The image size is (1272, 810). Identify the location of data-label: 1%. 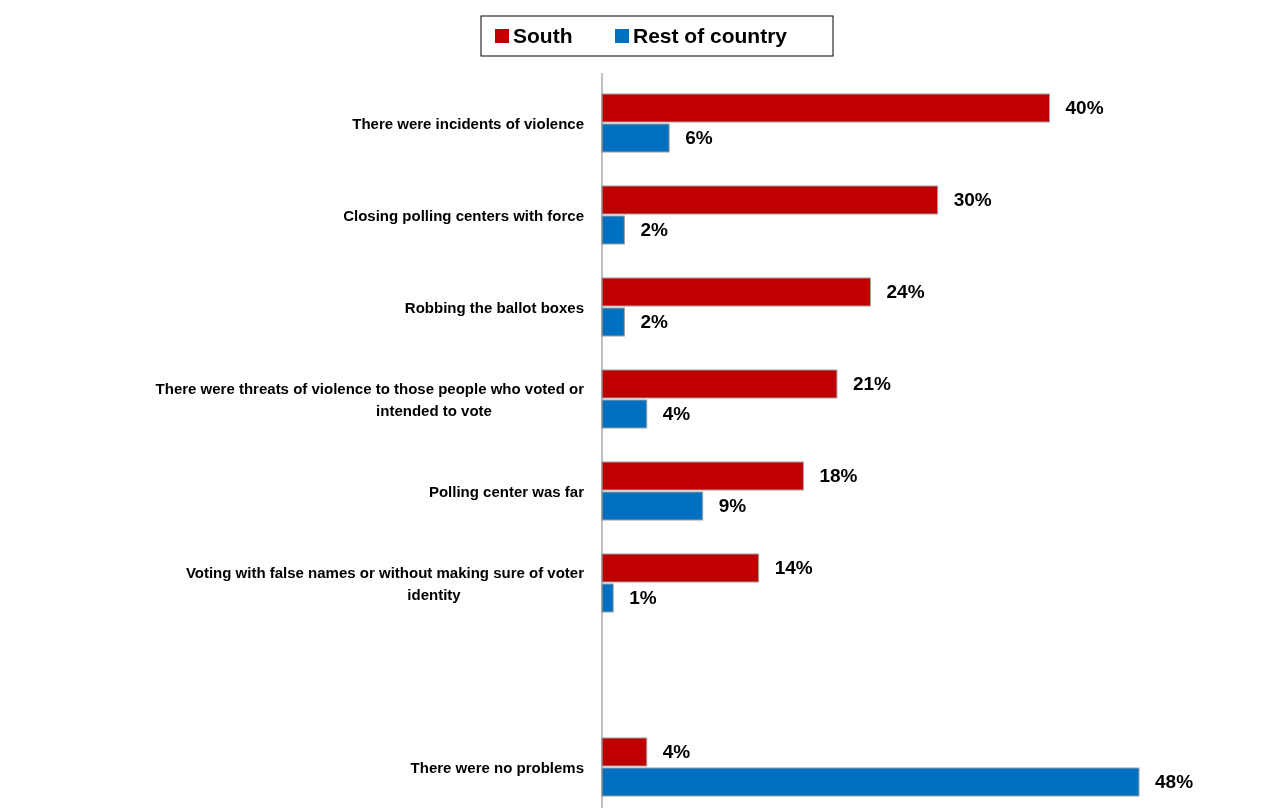
(643, 597).